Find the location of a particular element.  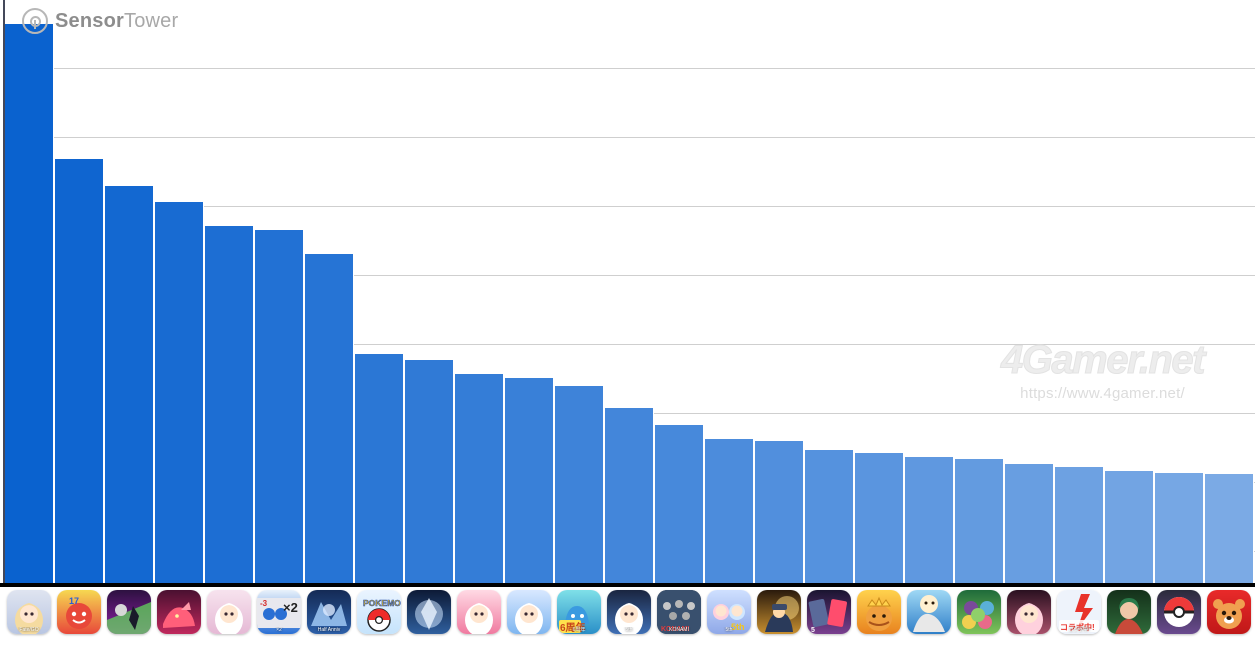

app-icon-label: Fate/GO is located at coordinates (29, 630).